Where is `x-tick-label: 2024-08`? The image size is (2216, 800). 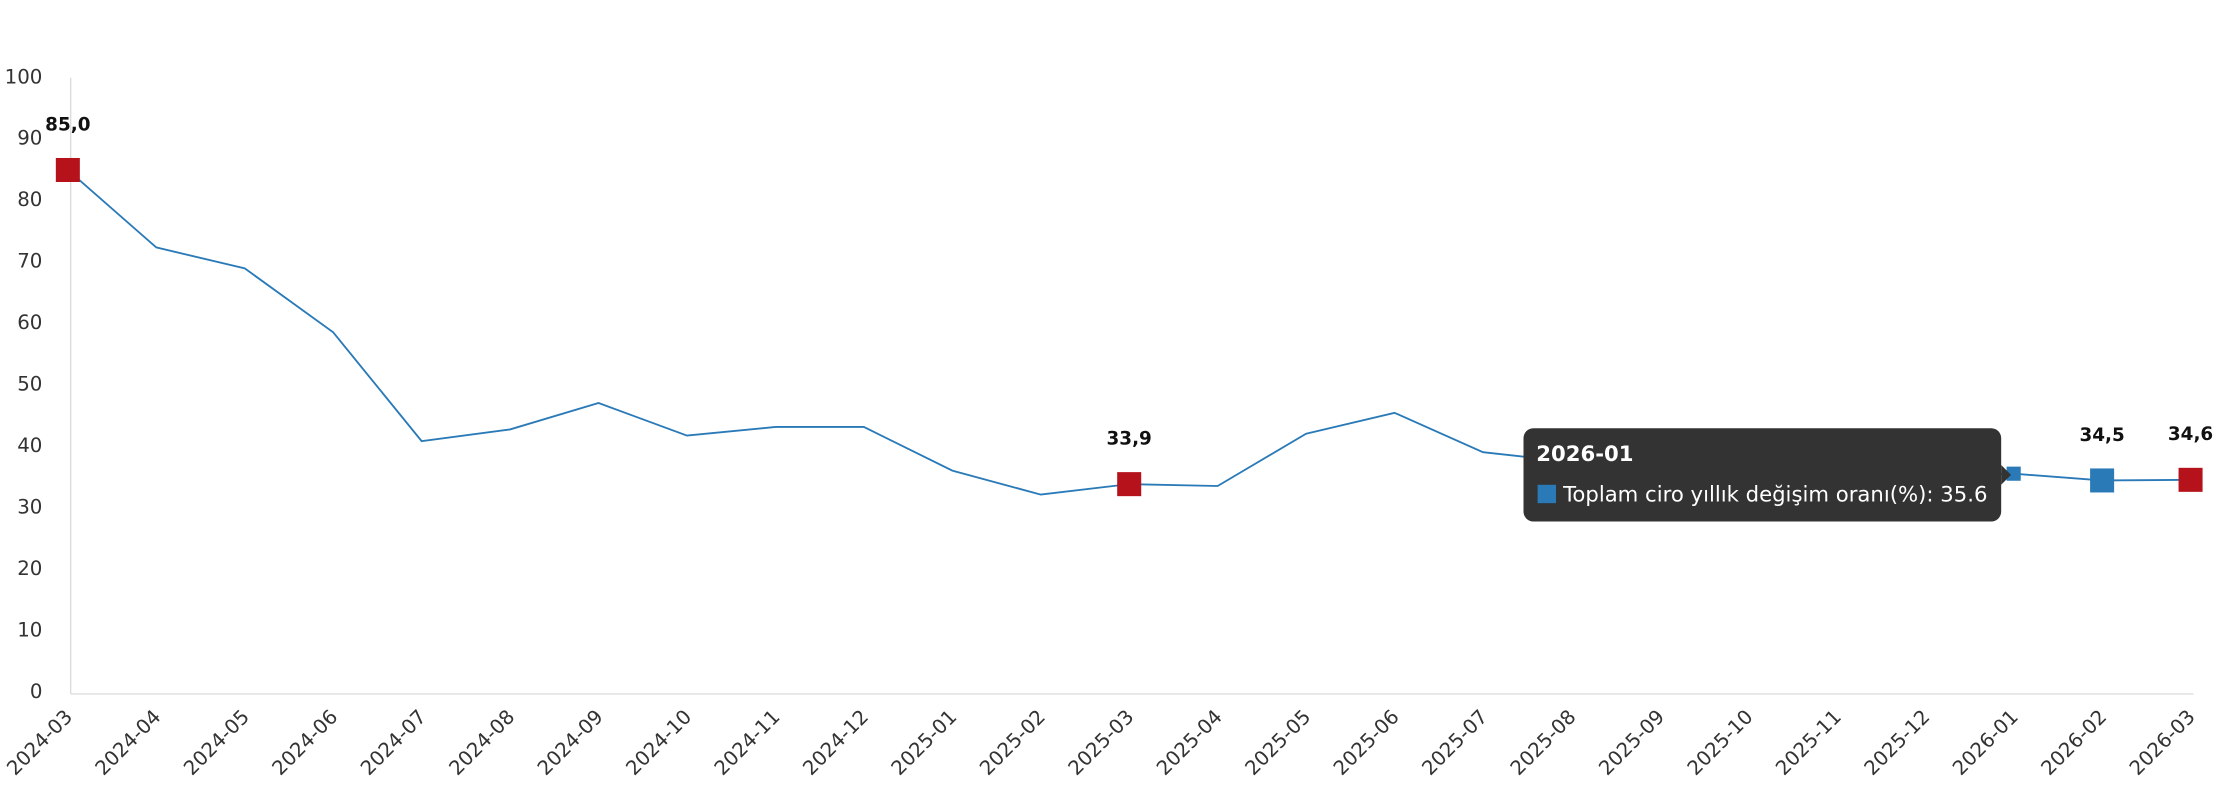 x-tick-label: 2024-08 is located at coordinates (482, 742).